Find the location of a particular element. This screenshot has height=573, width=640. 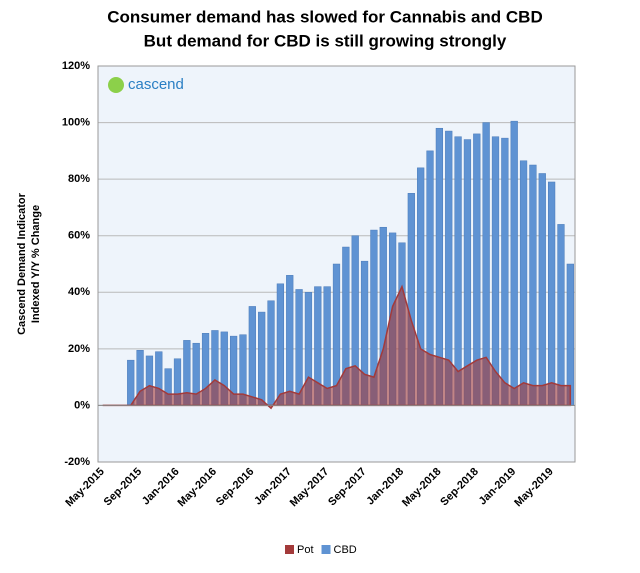

x-tick-label: Sep-2015 is located at coordinates (123, 487).